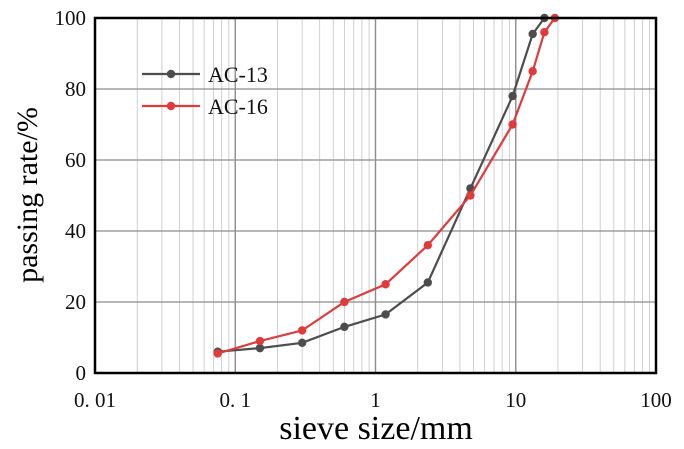 The width and height of the screenshot is (684, 449). Describe the element at coordinates (75, 160) in the screenshot. I see `y-tick-label: 60` at that location.